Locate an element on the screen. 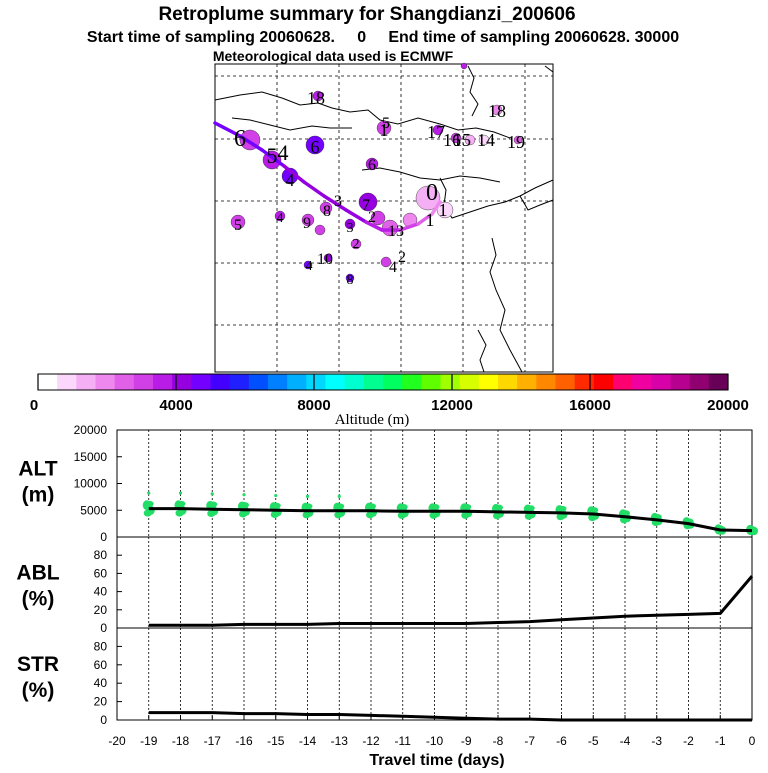 The width and height of the screenshot is (768, 773). x-tick-label: -3 is located at coordinates (656, 741).